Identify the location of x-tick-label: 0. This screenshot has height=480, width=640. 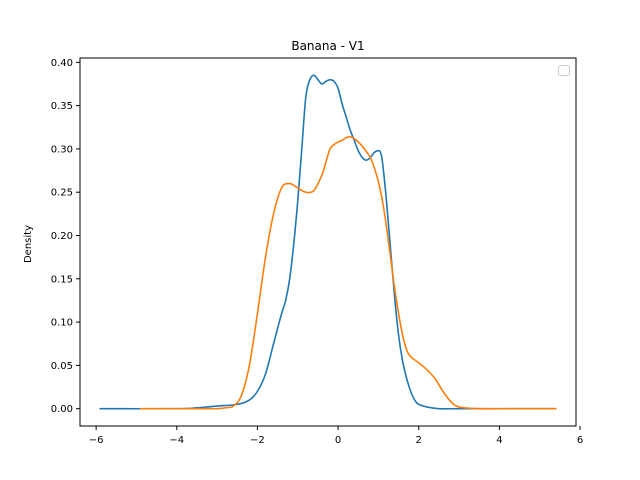
(338, 440).